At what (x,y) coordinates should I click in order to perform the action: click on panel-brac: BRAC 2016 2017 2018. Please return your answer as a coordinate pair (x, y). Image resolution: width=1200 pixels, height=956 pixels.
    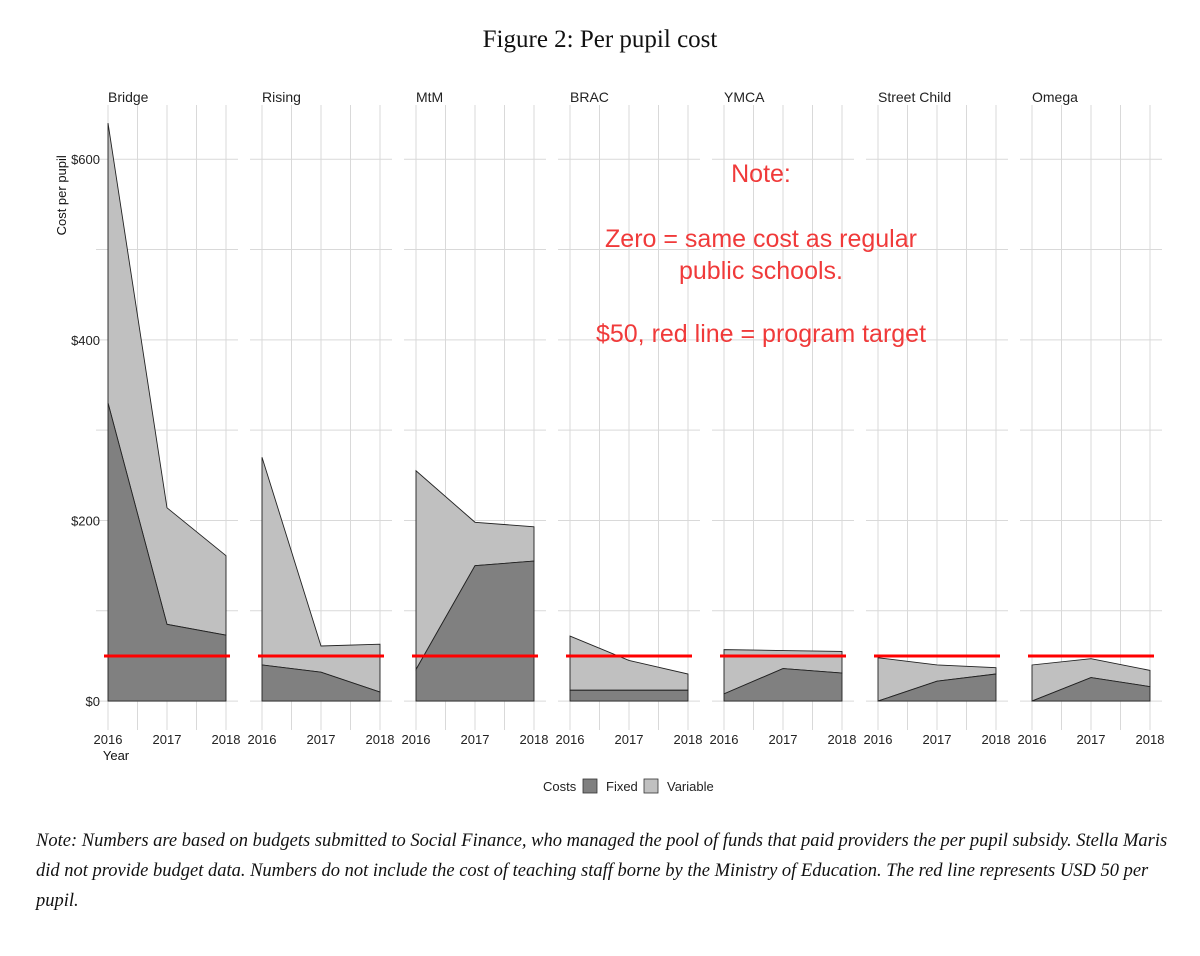
    Looking at the image, I should click on (629, 418).